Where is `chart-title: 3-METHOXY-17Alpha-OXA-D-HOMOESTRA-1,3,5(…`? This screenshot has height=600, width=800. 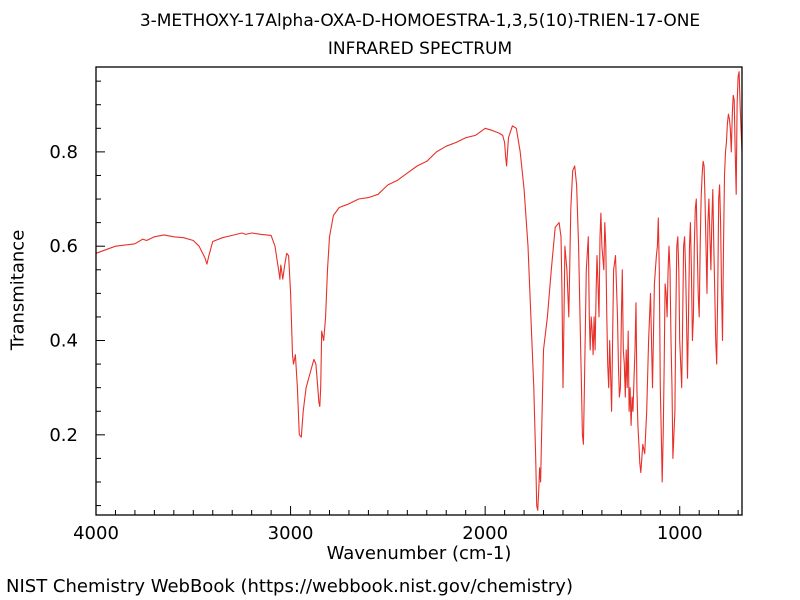 chart-title: 3-METHOXY-17Alpha-OXA-D-HOMOESTRA-1,3,5(… is located at coordinates (420, 21).